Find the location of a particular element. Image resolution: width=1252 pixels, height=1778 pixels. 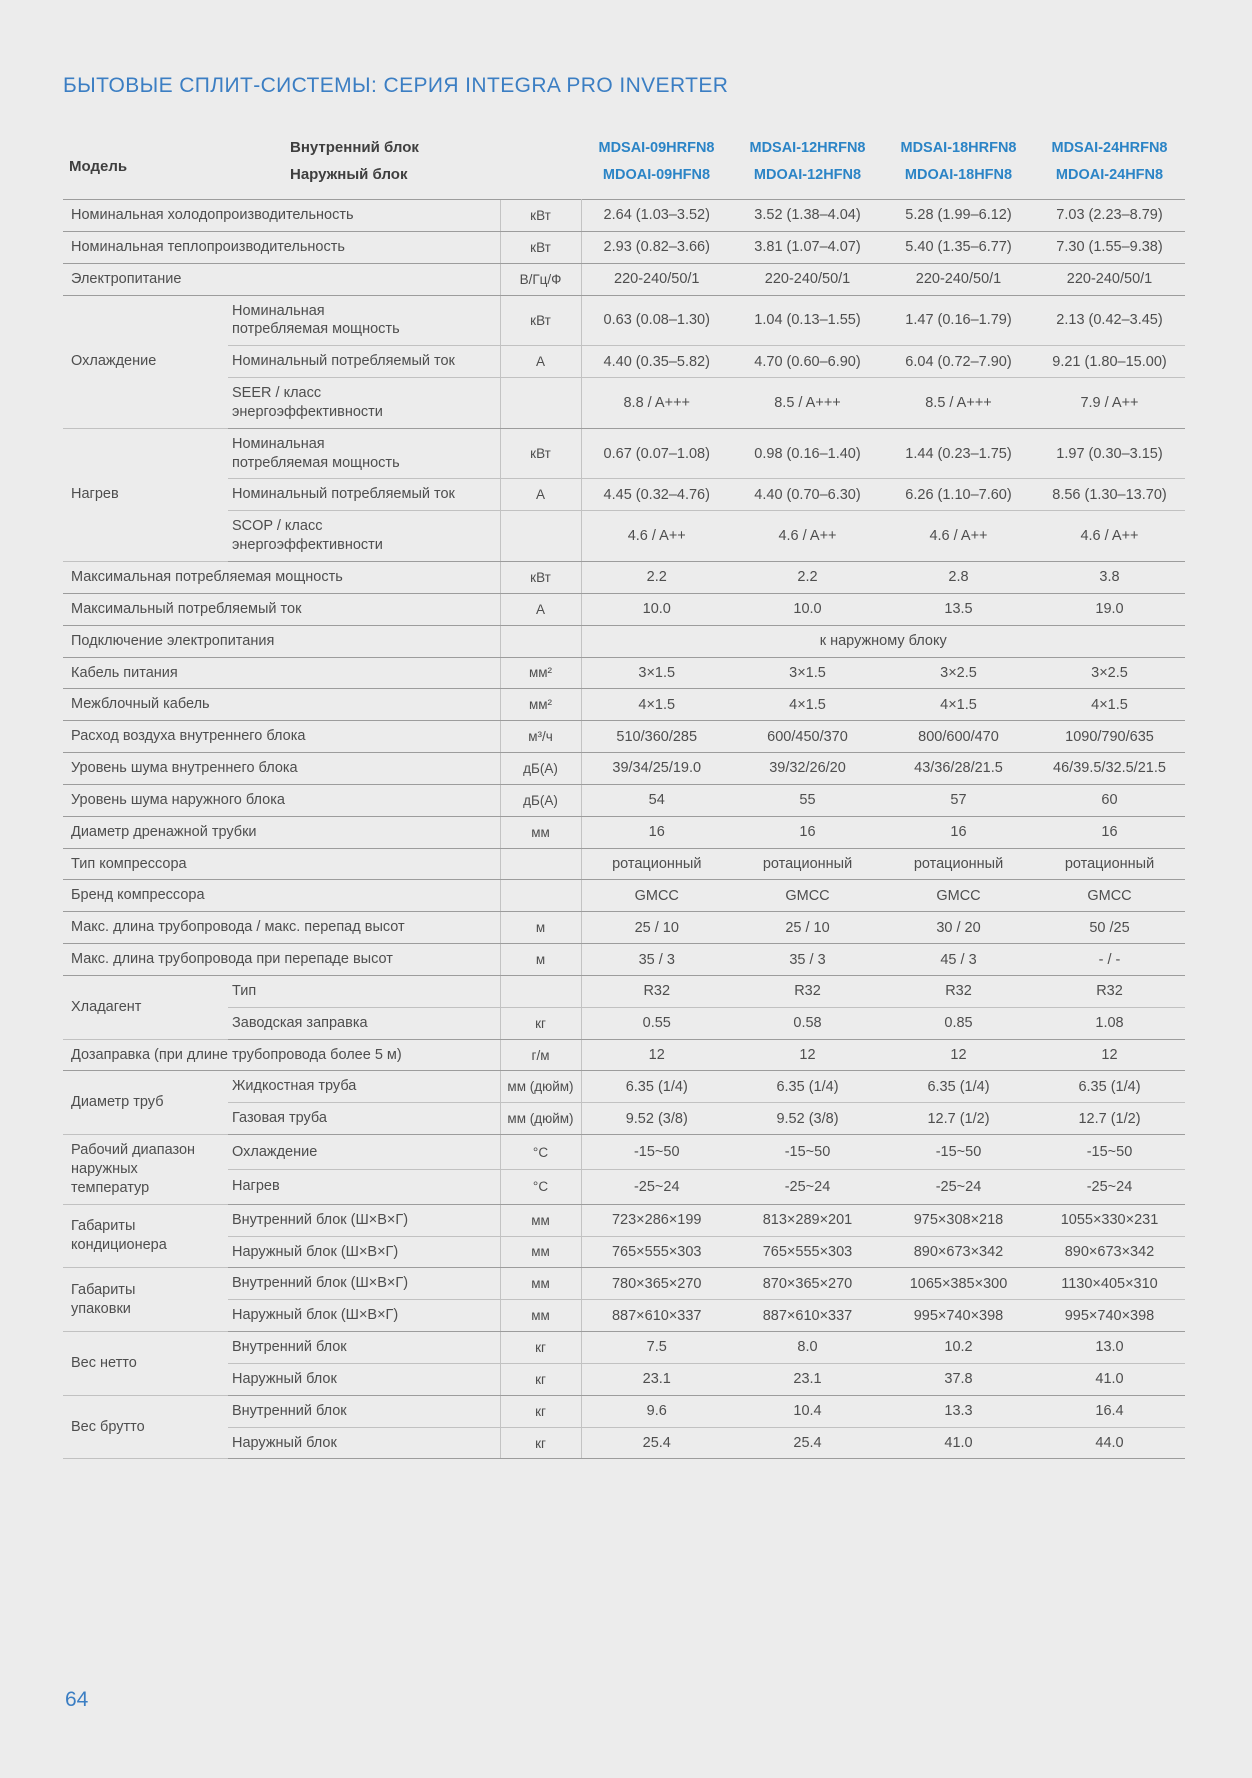

spec-group-label: Габариты упаковки is located at coordinates (145, 1300).